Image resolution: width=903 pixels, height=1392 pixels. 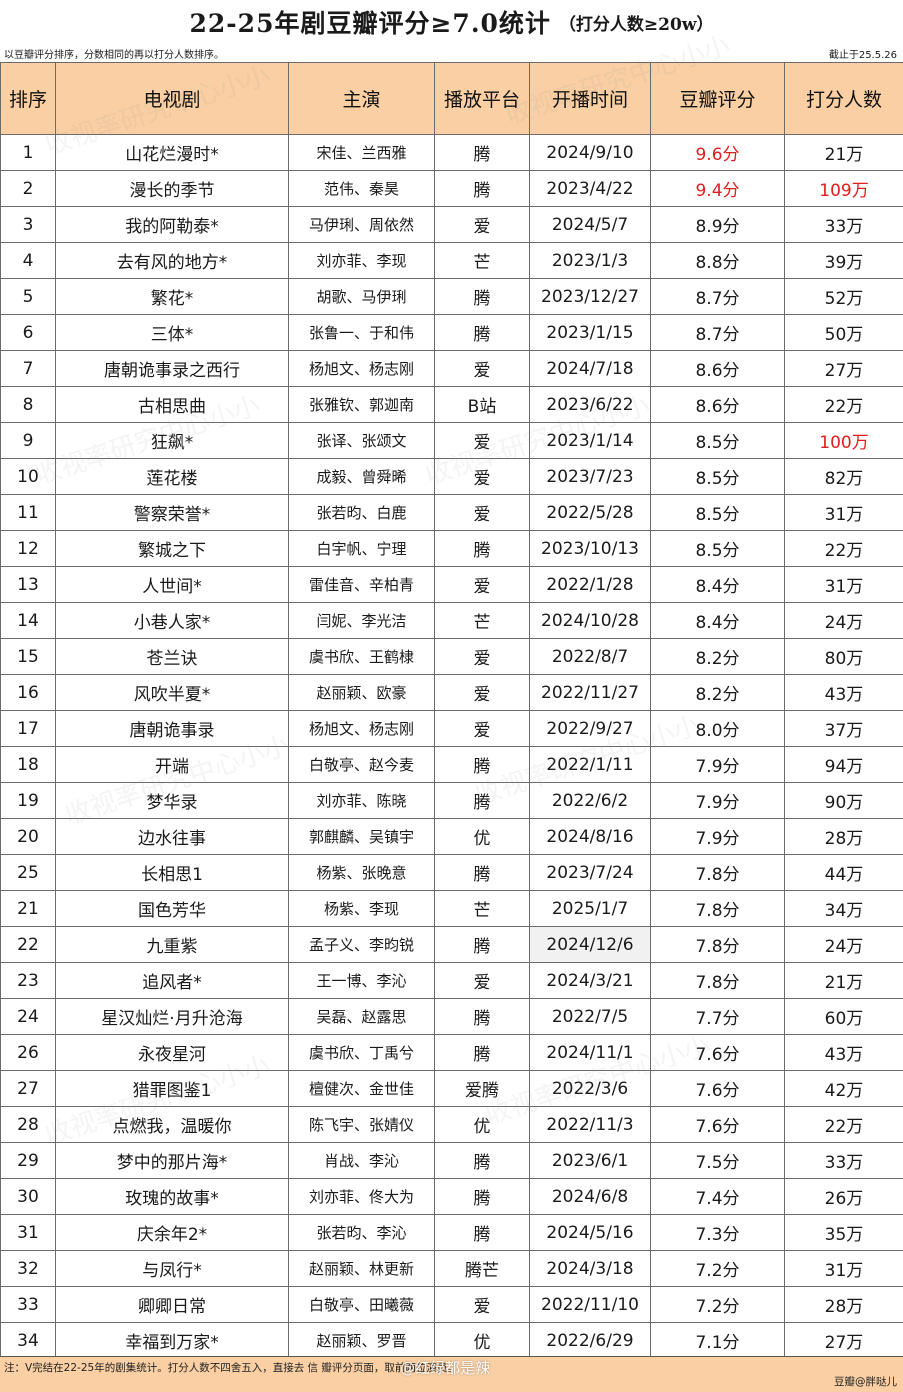 I want to click on cell-date: 2024/12/6, so click(x=590, y=945).